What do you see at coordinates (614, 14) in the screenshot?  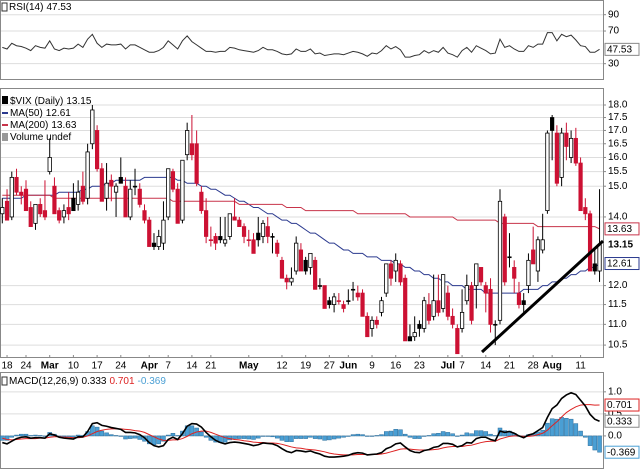 I see `y-tick-label: 90` at bounding box center [614, 14].